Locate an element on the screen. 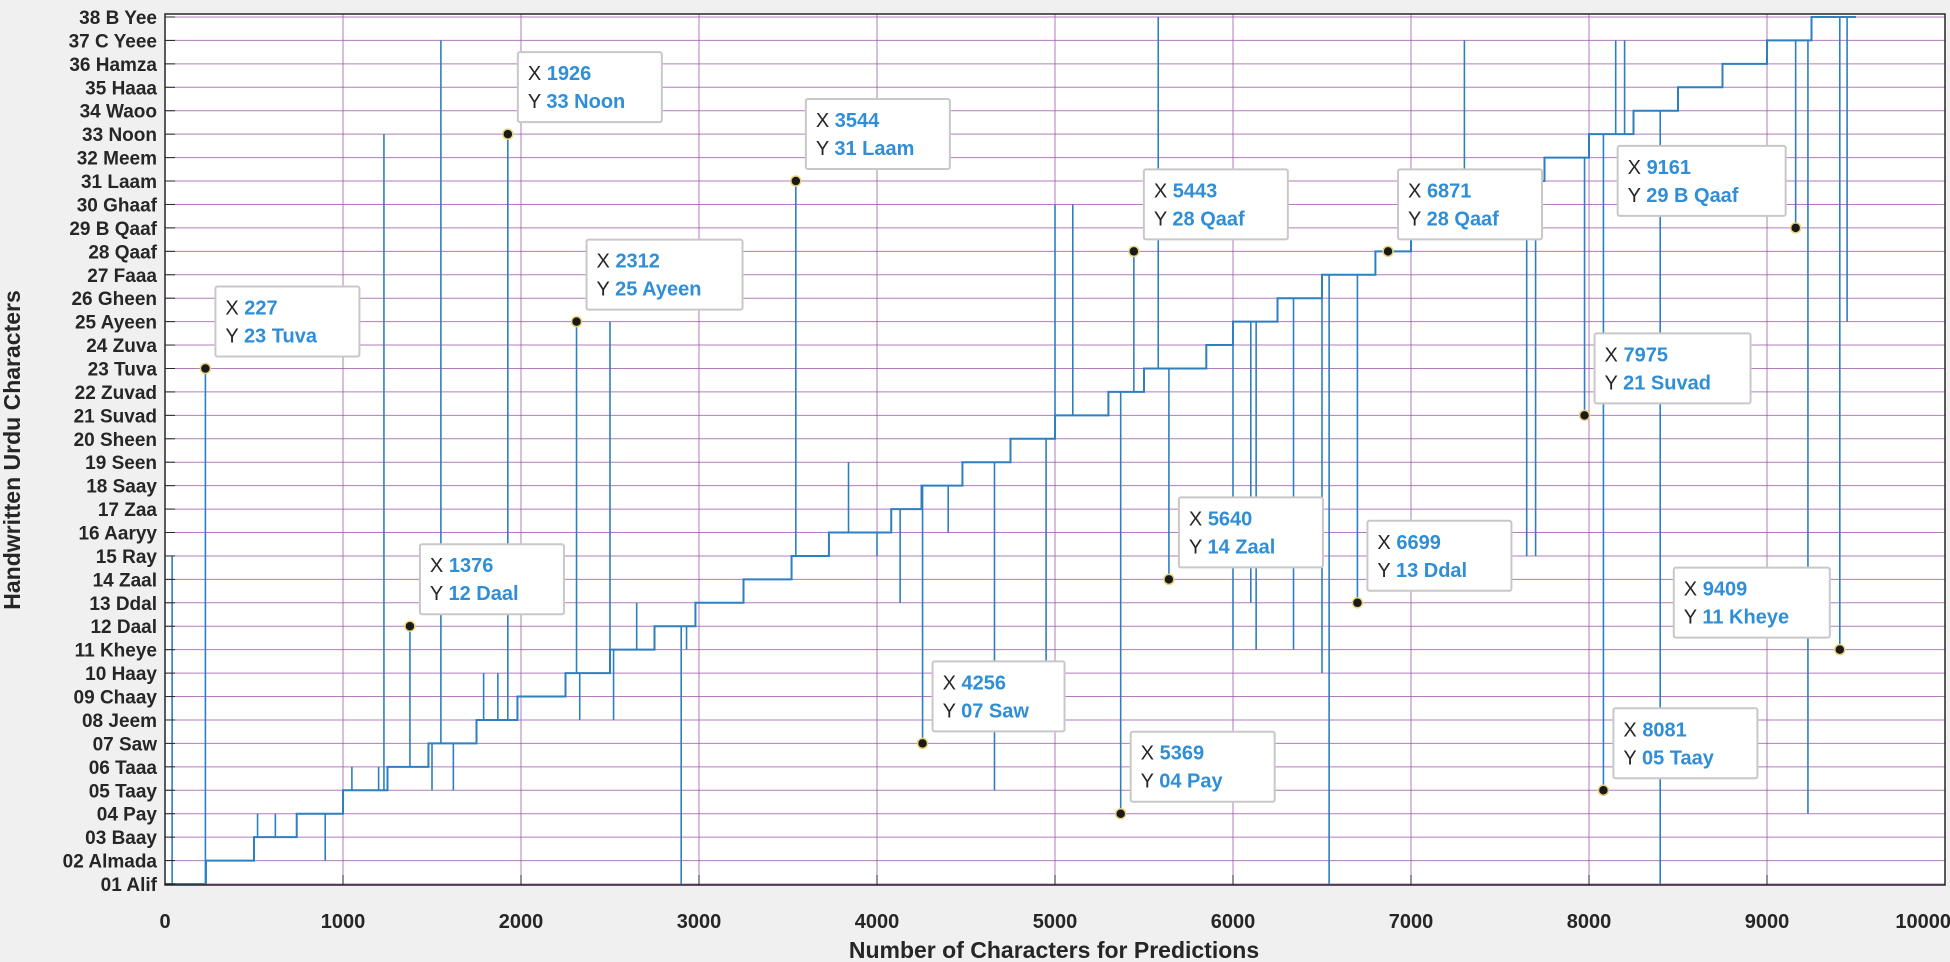  datatip: X 7975 Y 21 Suvad is located at coordinates (1665, 377).